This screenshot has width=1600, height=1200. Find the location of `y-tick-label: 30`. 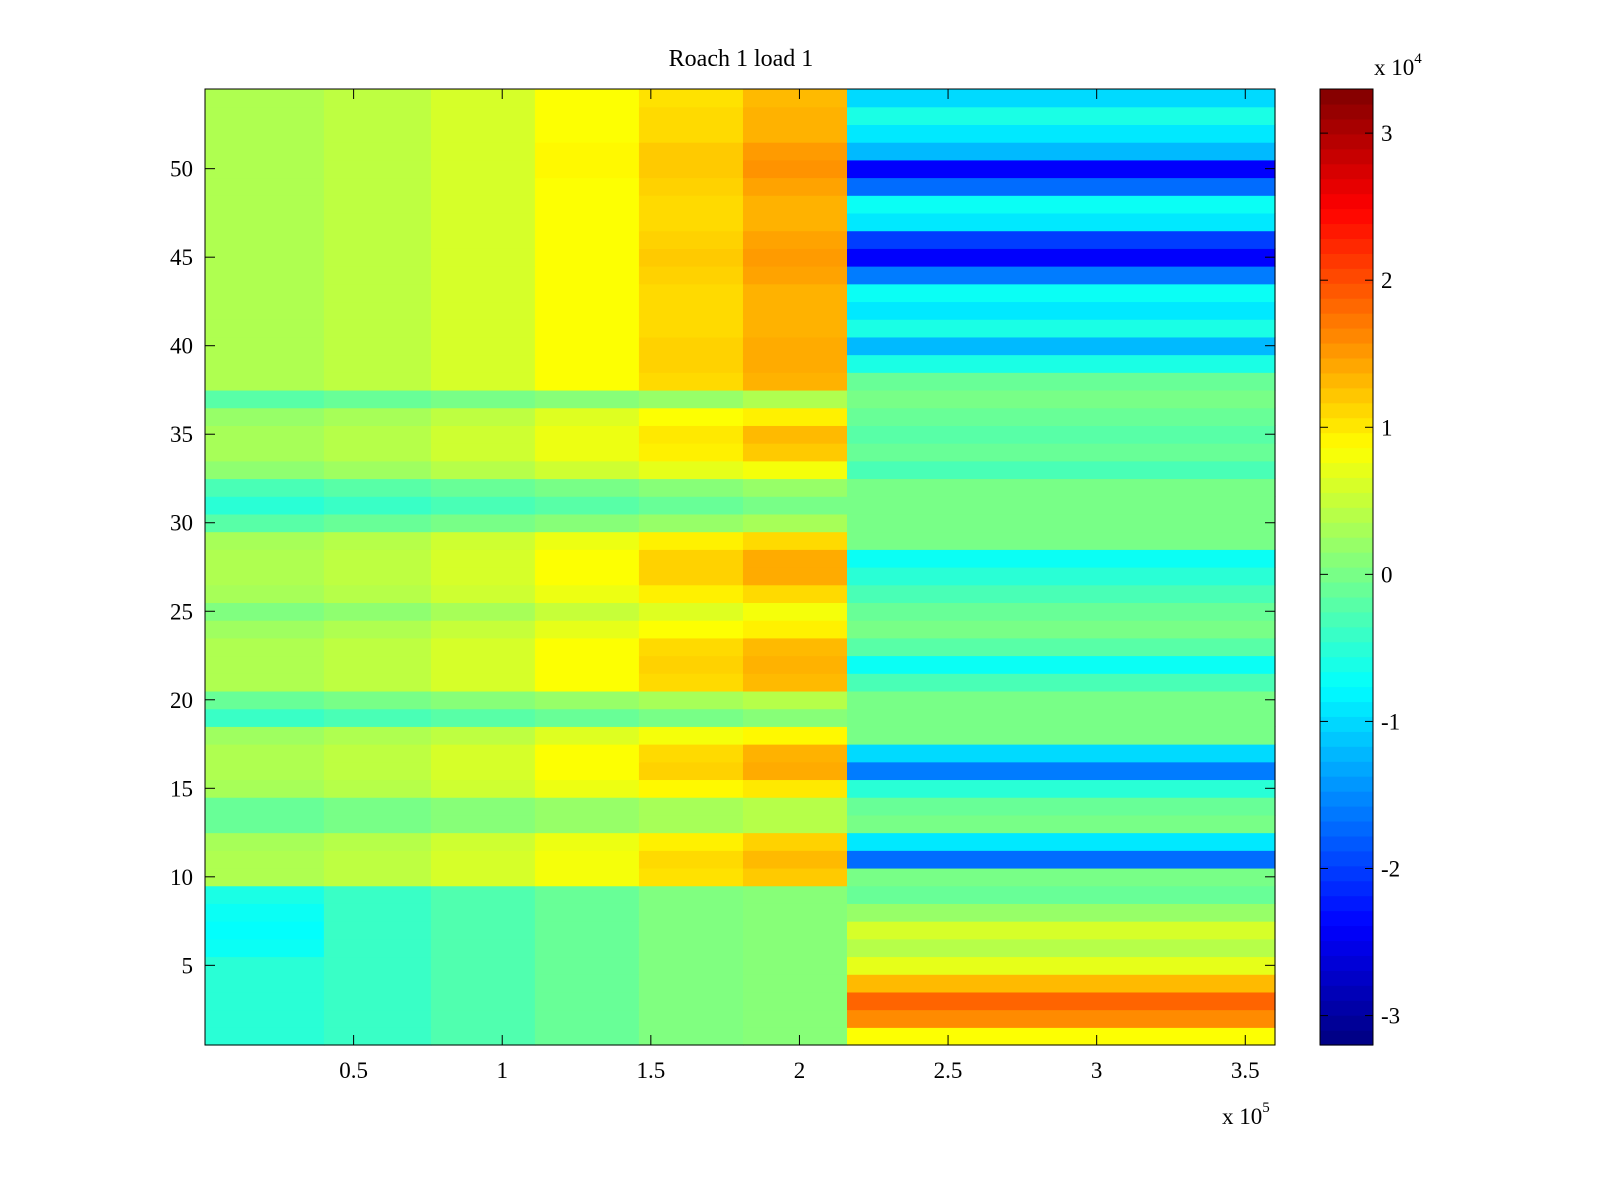

y-tick-label: 30 is located at coordinates (181, 523).